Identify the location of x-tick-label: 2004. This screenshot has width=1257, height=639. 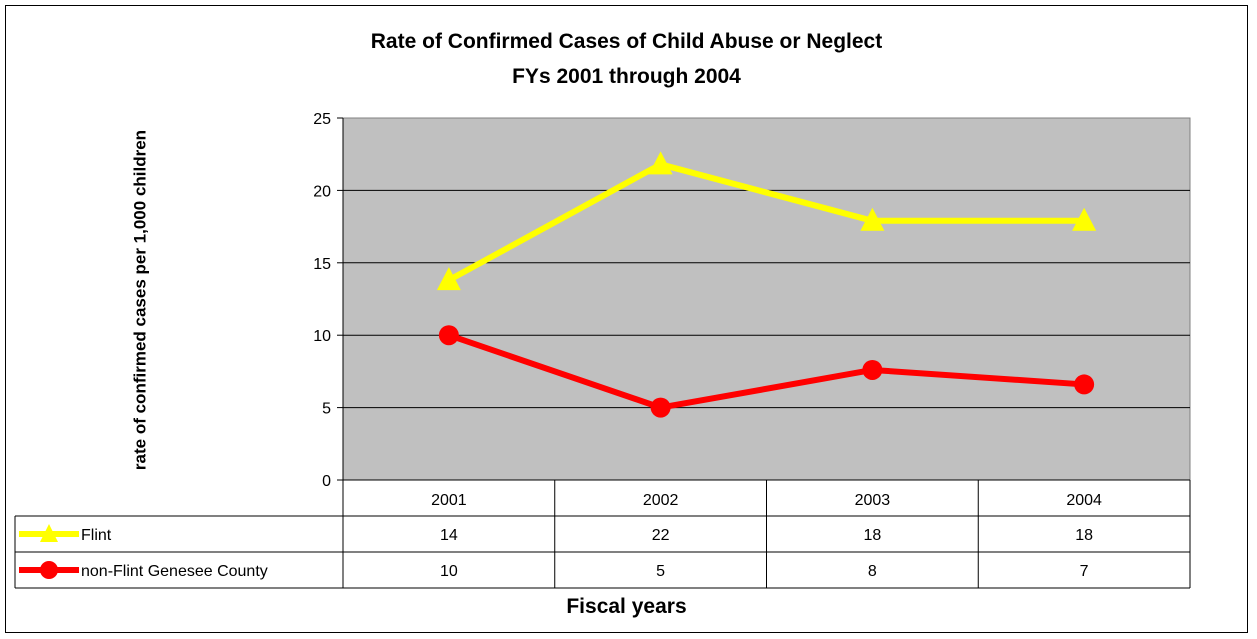
(1084, 500).